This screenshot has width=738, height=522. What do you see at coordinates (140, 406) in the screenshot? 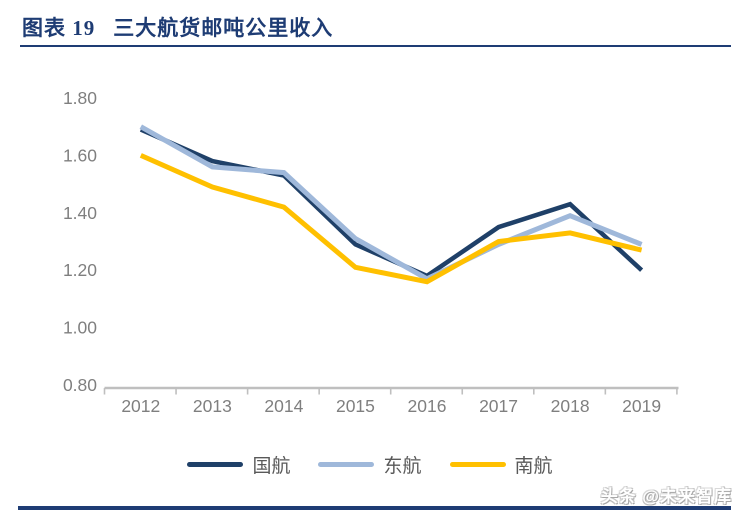
I see `x-axis-tick-label: 2012` at bounding box center [140, 406].